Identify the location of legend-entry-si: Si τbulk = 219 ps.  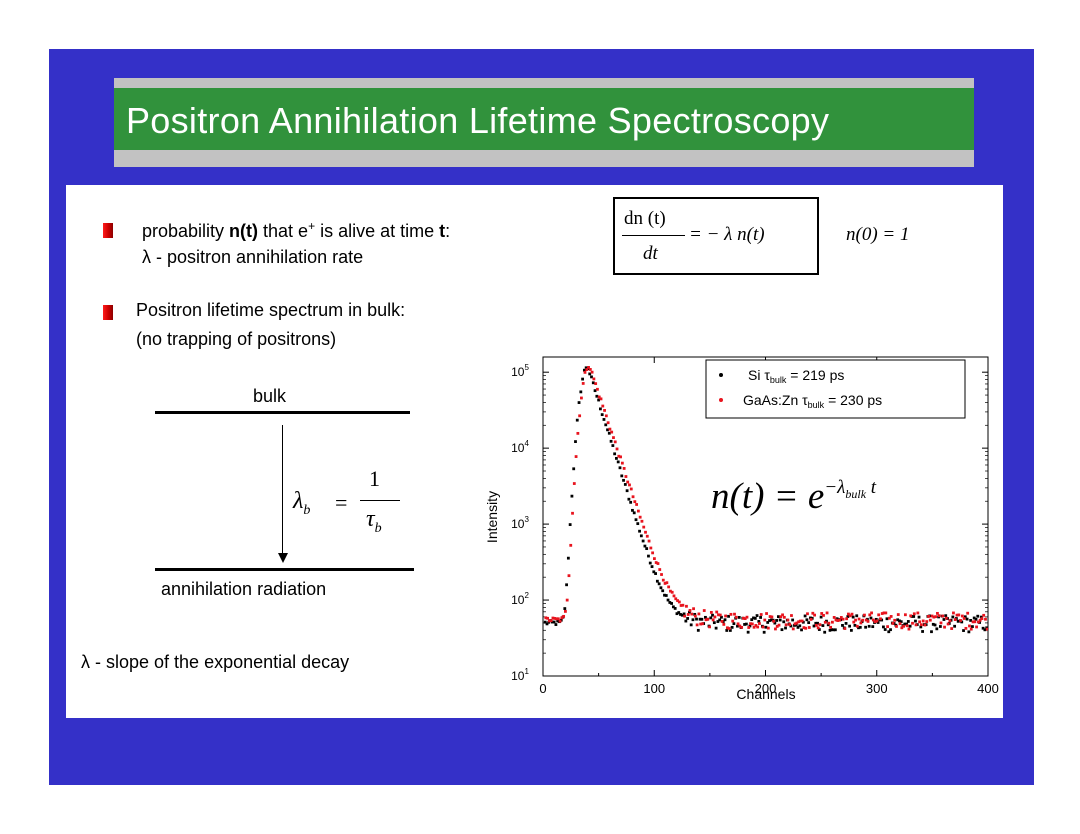
(796, 376).